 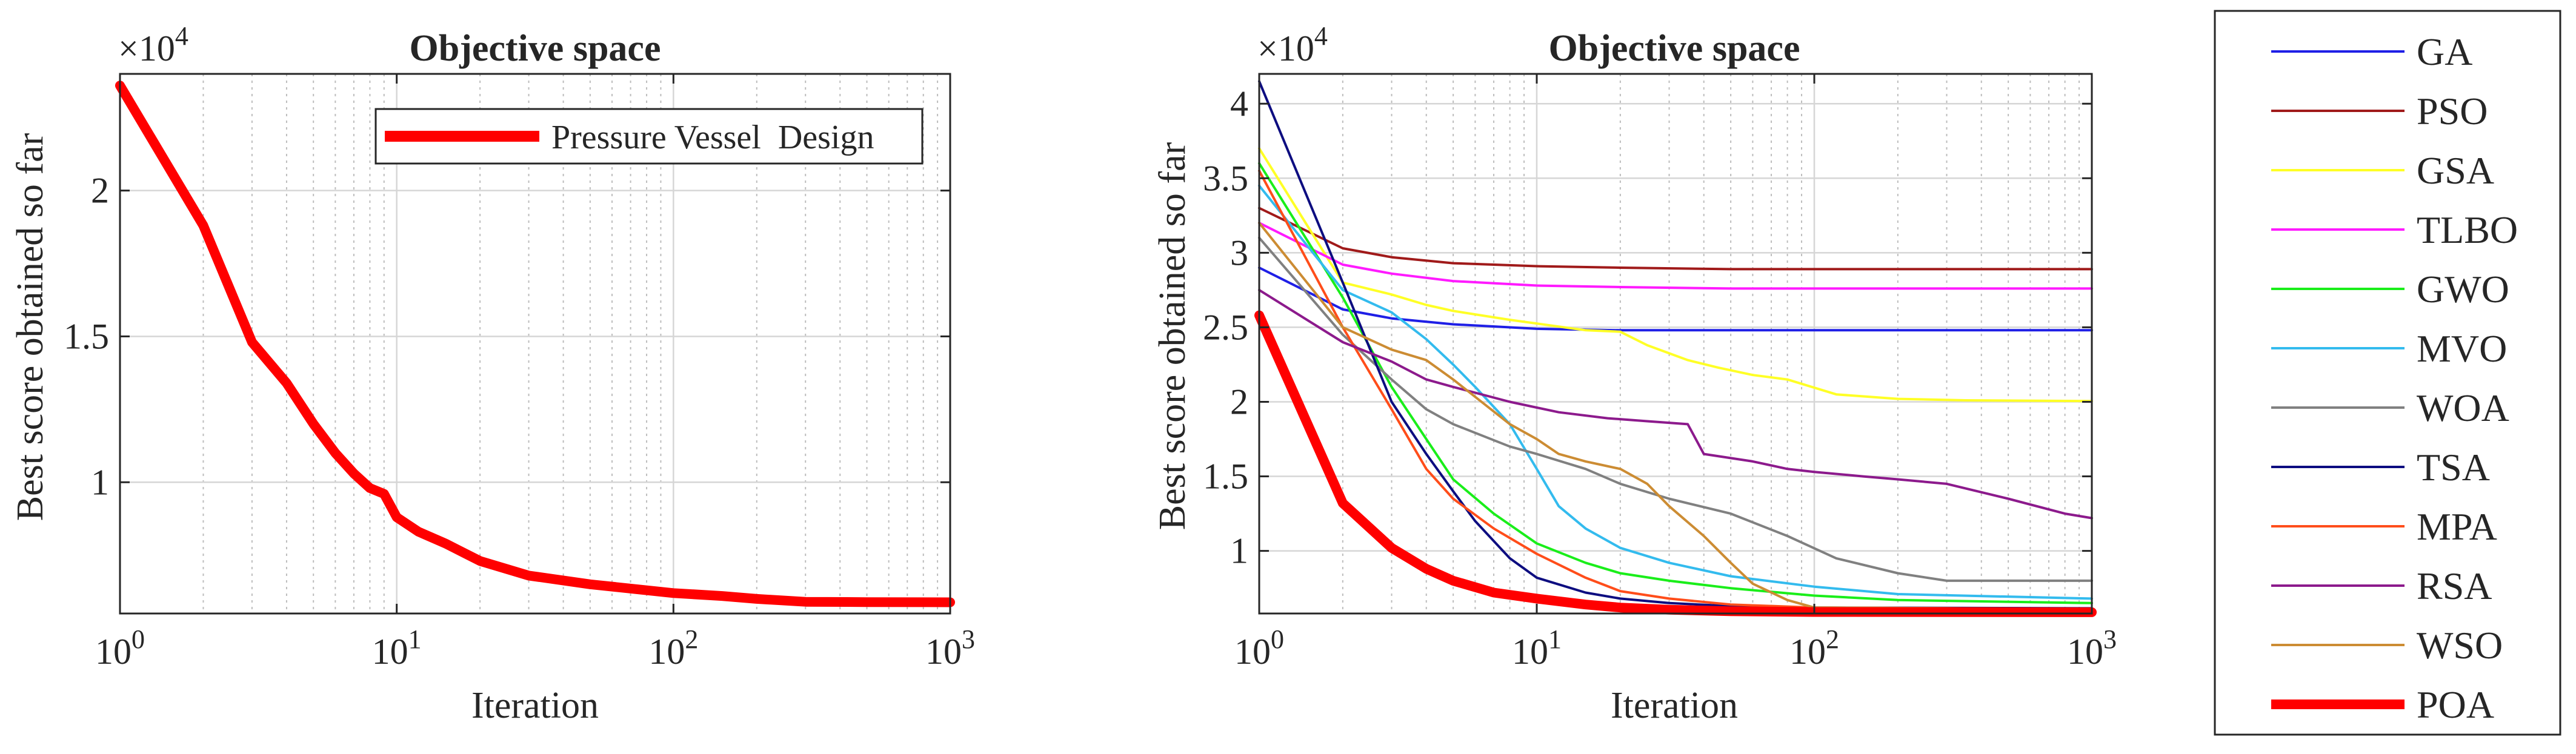 I want to click on legend-item-pso: PSO, so click(x=2379, y=111).